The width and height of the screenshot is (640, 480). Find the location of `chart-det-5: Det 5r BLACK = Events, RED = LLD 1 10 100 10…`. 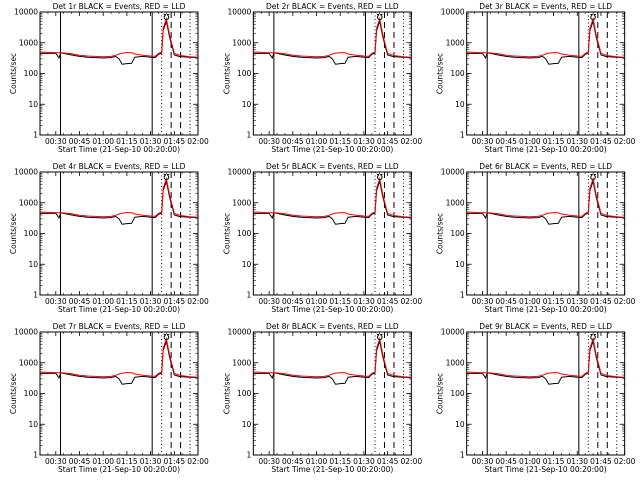

chart-det-5: Det 5r BLACK = Events, RED = LLD 1 10 100 10… is located at coordinates (322, 238).